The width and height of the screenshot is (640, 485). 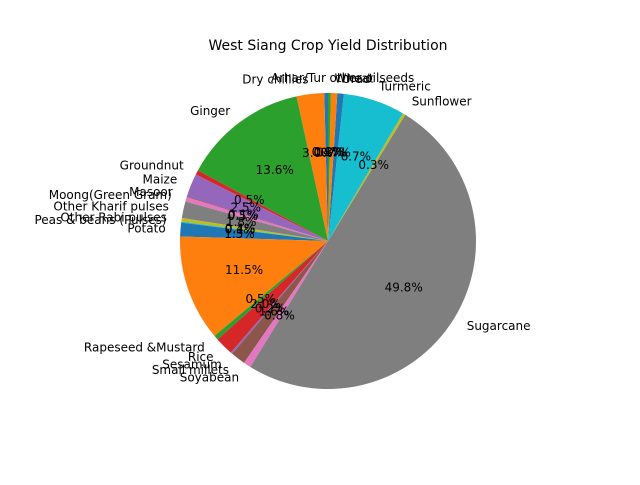 I want to click on pct-label-groundnut: 0.5%, so click(x=249, y=200).